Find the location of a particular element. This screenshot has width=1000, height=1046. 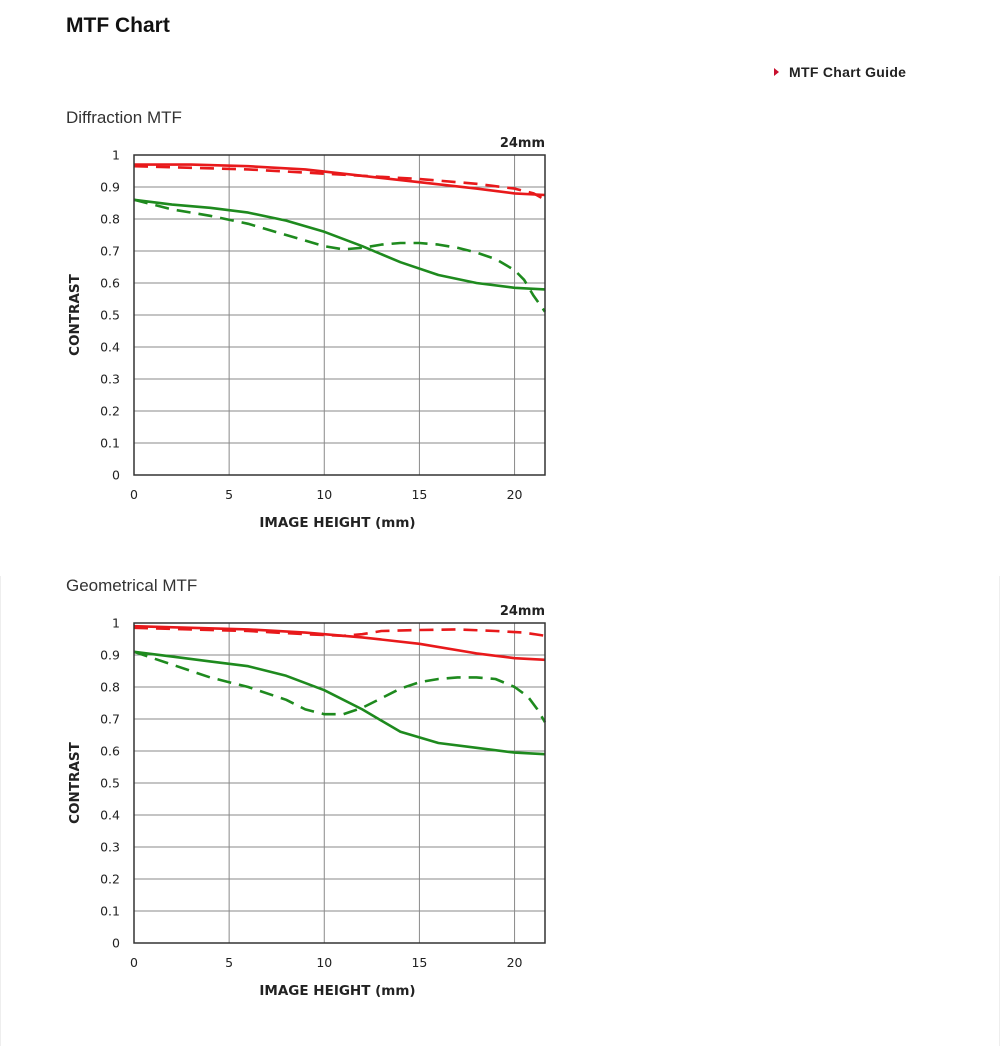

page-title: MTF Chart is located at coordinates (118, 25).